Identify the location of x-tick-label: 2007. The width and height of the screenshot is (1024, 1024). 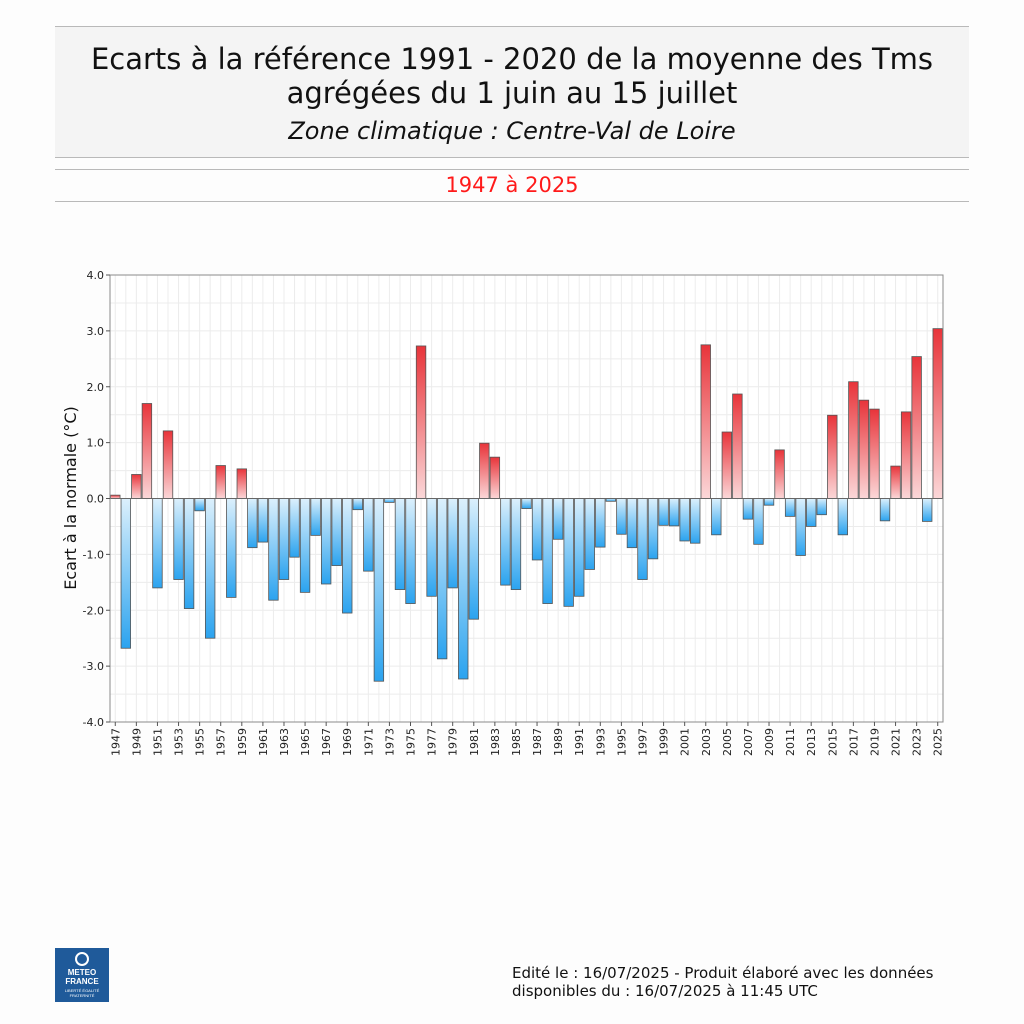
(748, 742).